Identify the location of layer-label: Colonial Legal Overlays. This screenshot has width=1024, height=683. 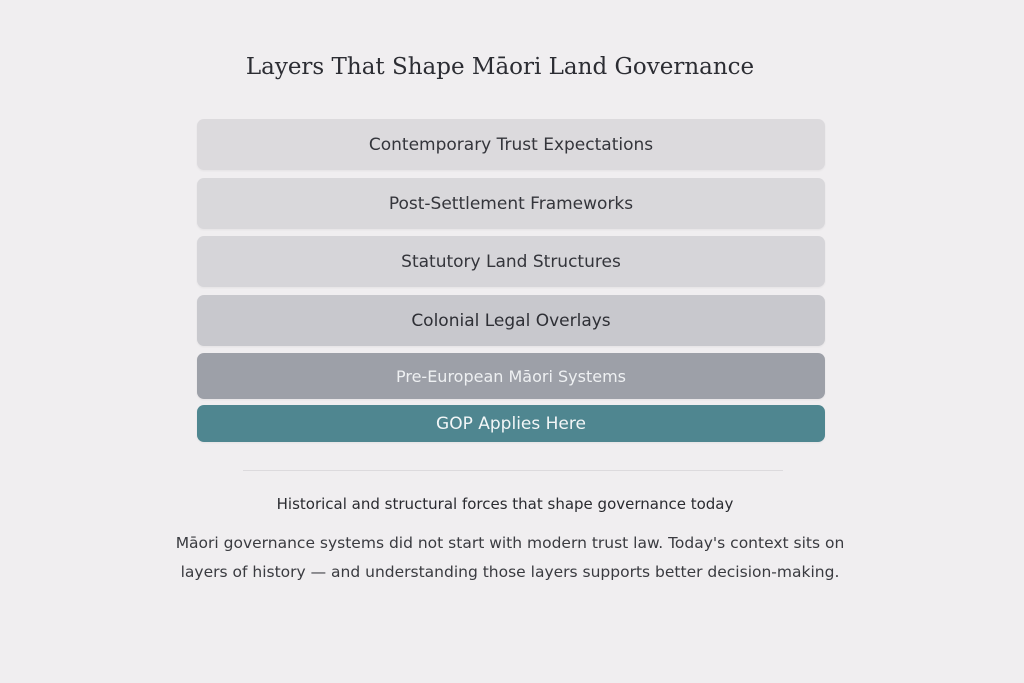
(511, 320).